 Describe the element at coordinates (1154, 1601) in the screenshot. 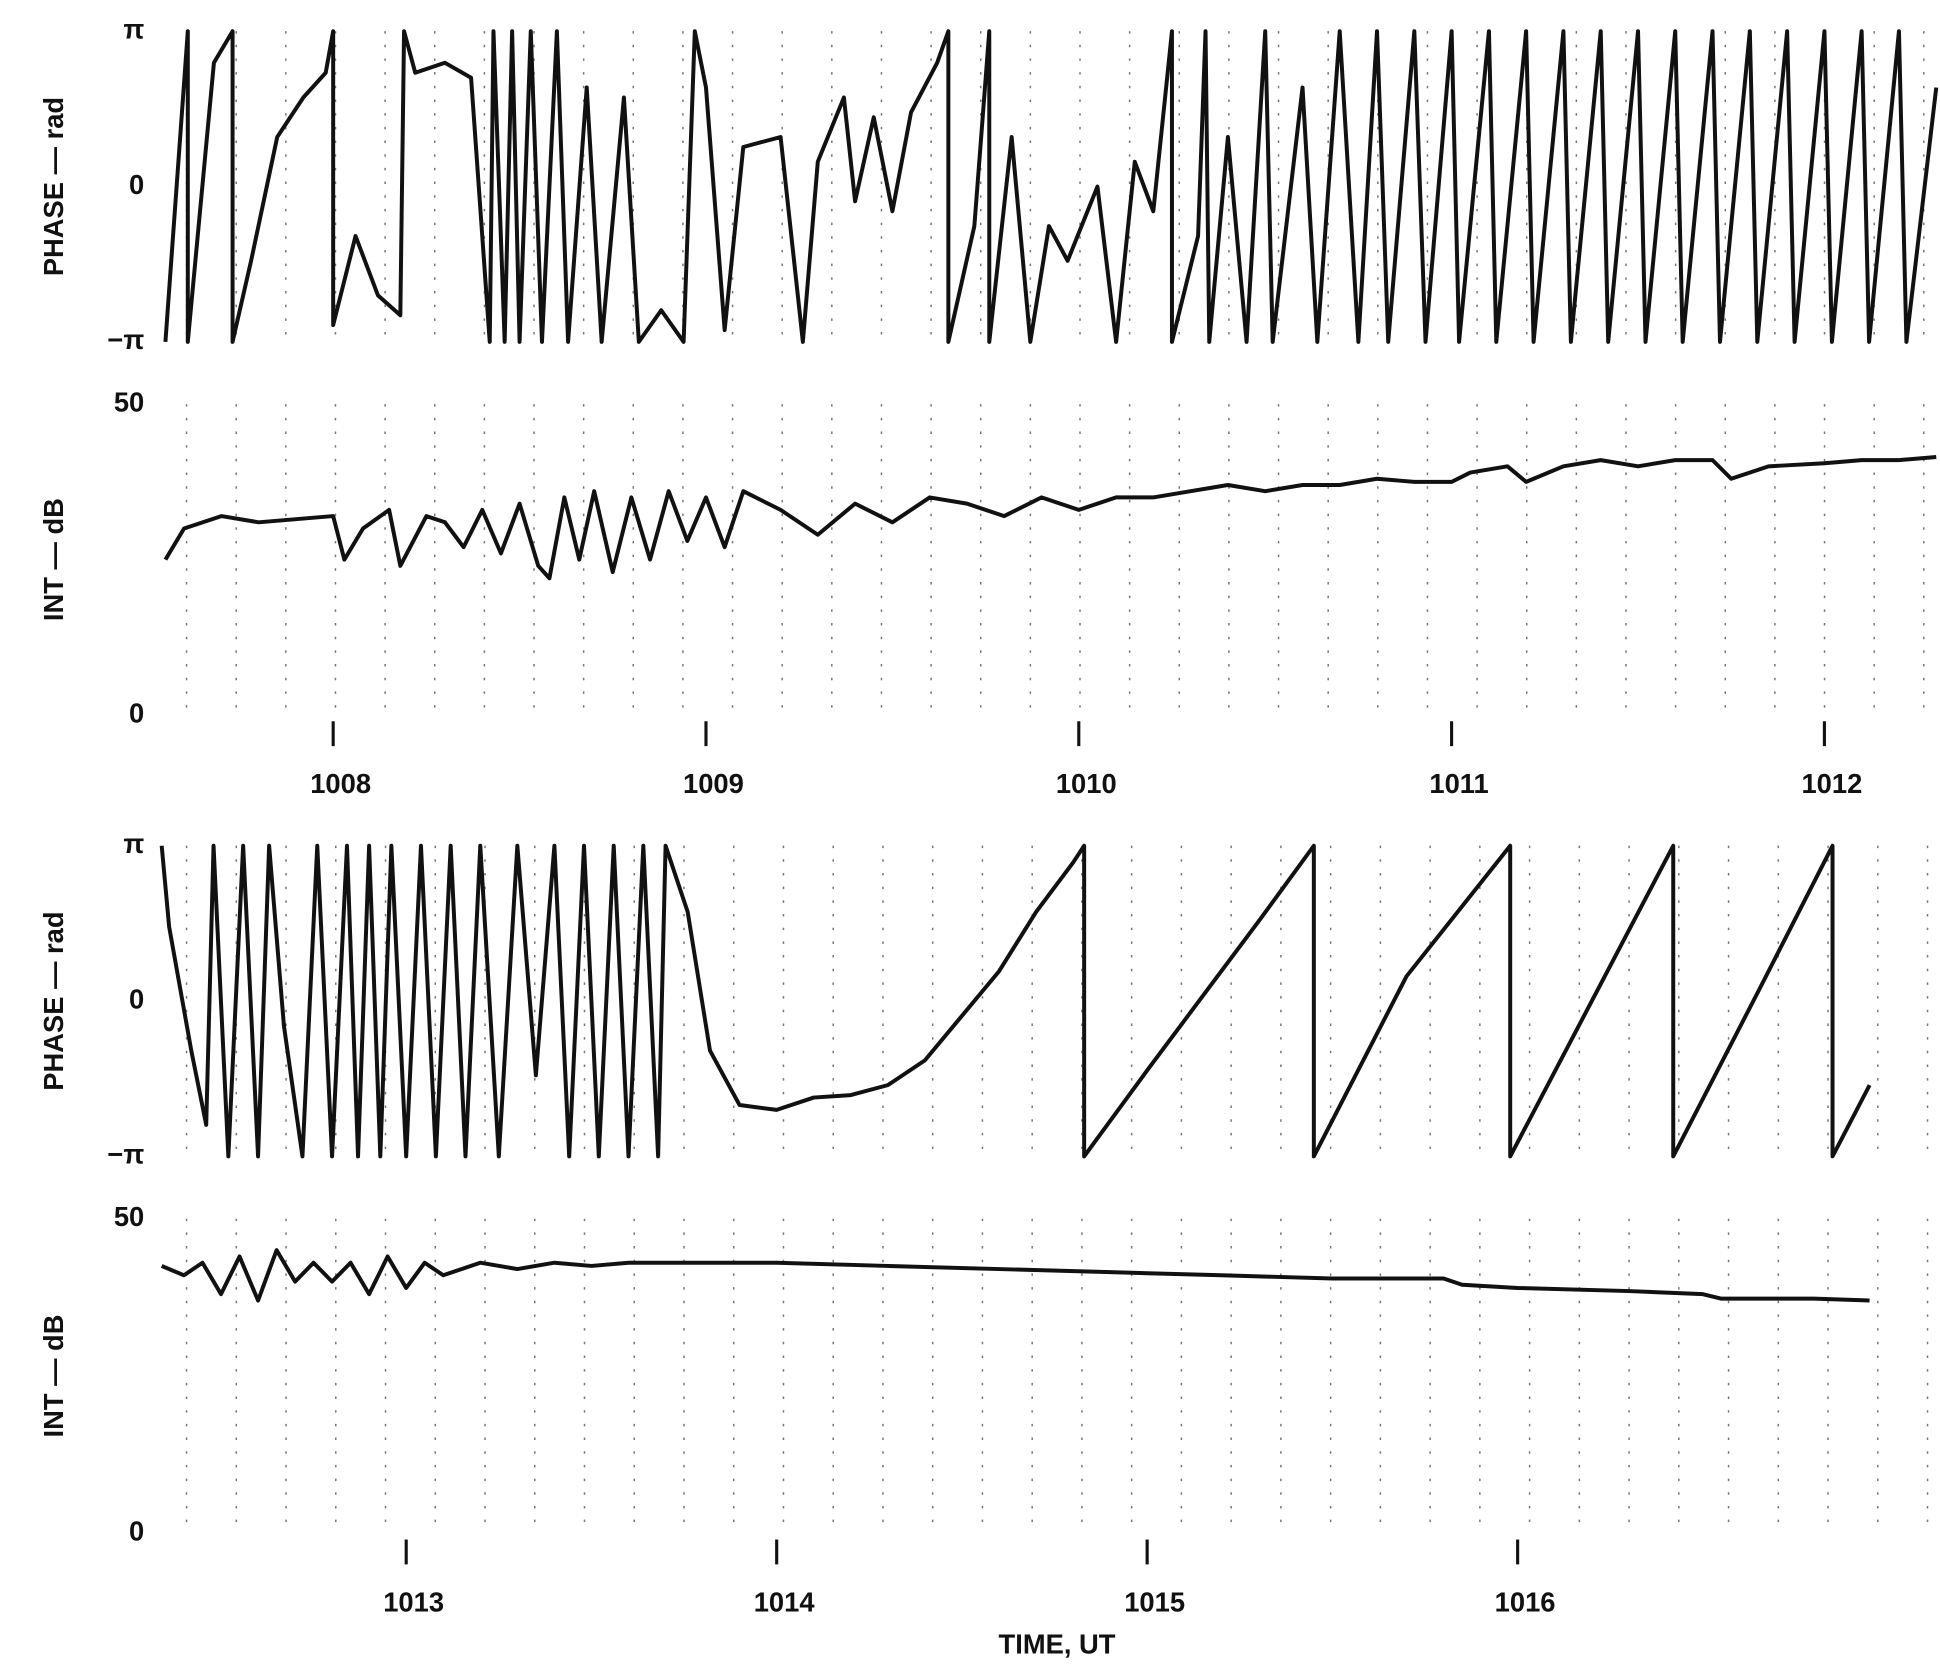

I see `x-tick-label: 1015` at that location.